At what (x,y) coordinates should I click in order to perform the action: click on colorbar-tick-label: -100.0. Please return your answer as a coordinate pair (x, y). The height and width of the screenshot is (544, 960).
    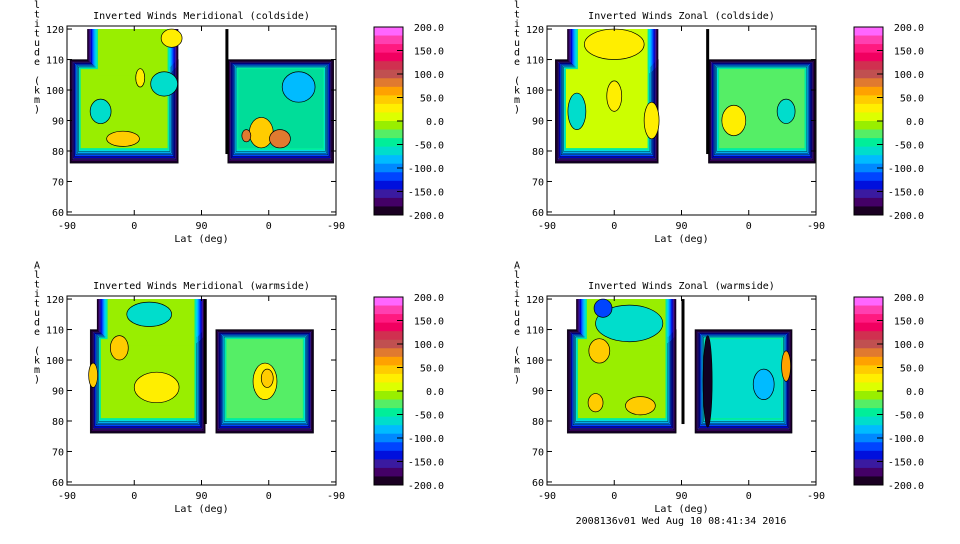
    Looking at the image, I should click on (906, 169).